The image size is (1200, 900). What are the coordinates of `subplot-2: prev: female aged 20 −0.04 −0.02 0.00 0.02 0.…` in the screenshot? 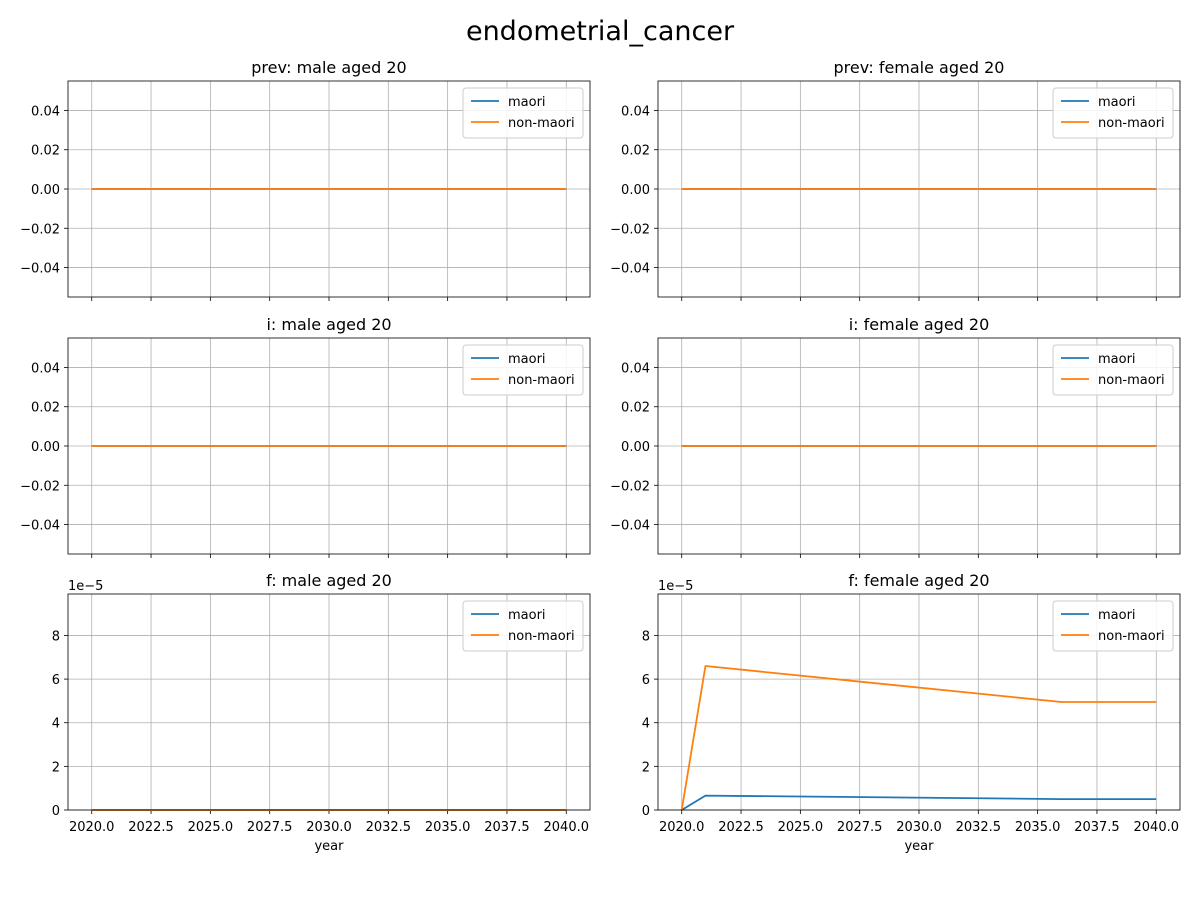 It's located at (895, 179).